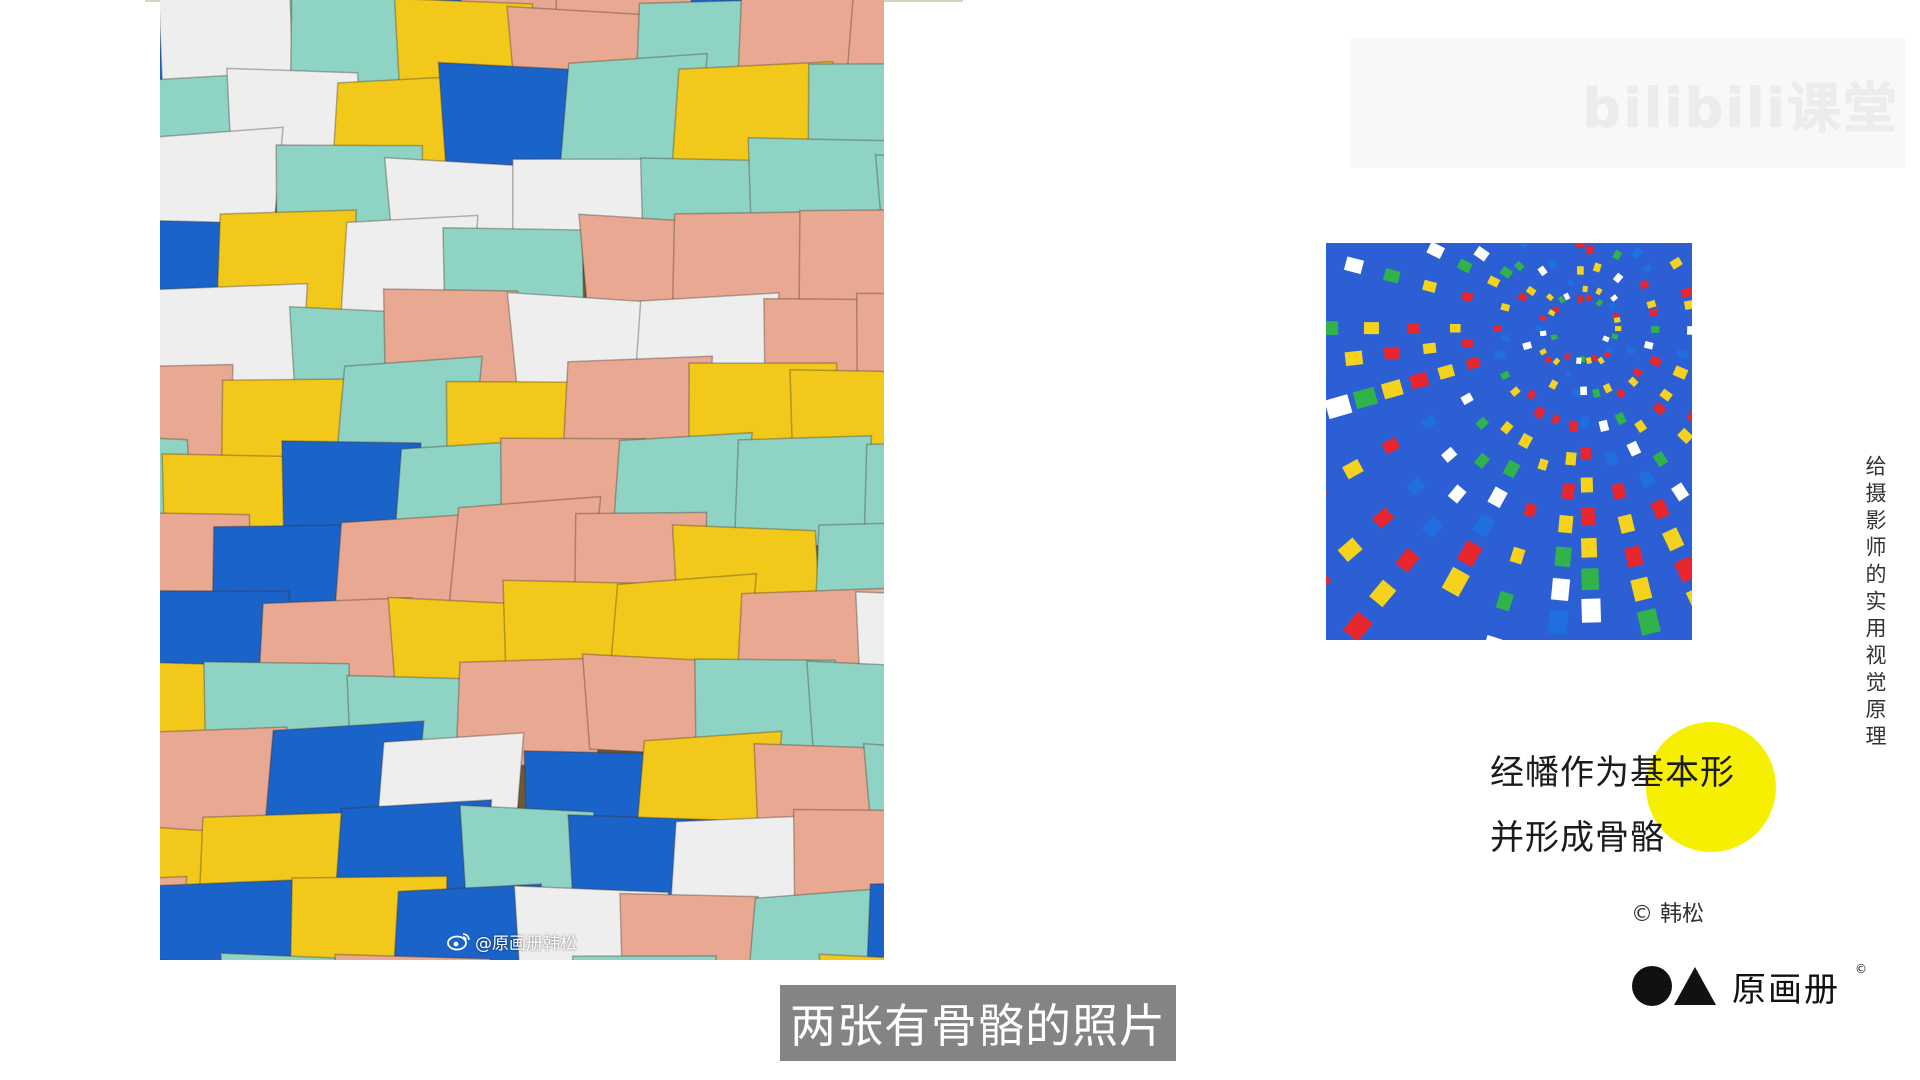 The width and height of the screenshot is (1920, 1080). What do you see at coordinates (1577, 838) in the screenshot?
I see `caption-line-2: 并形成骨骼` at bounding box center [1577, 838].